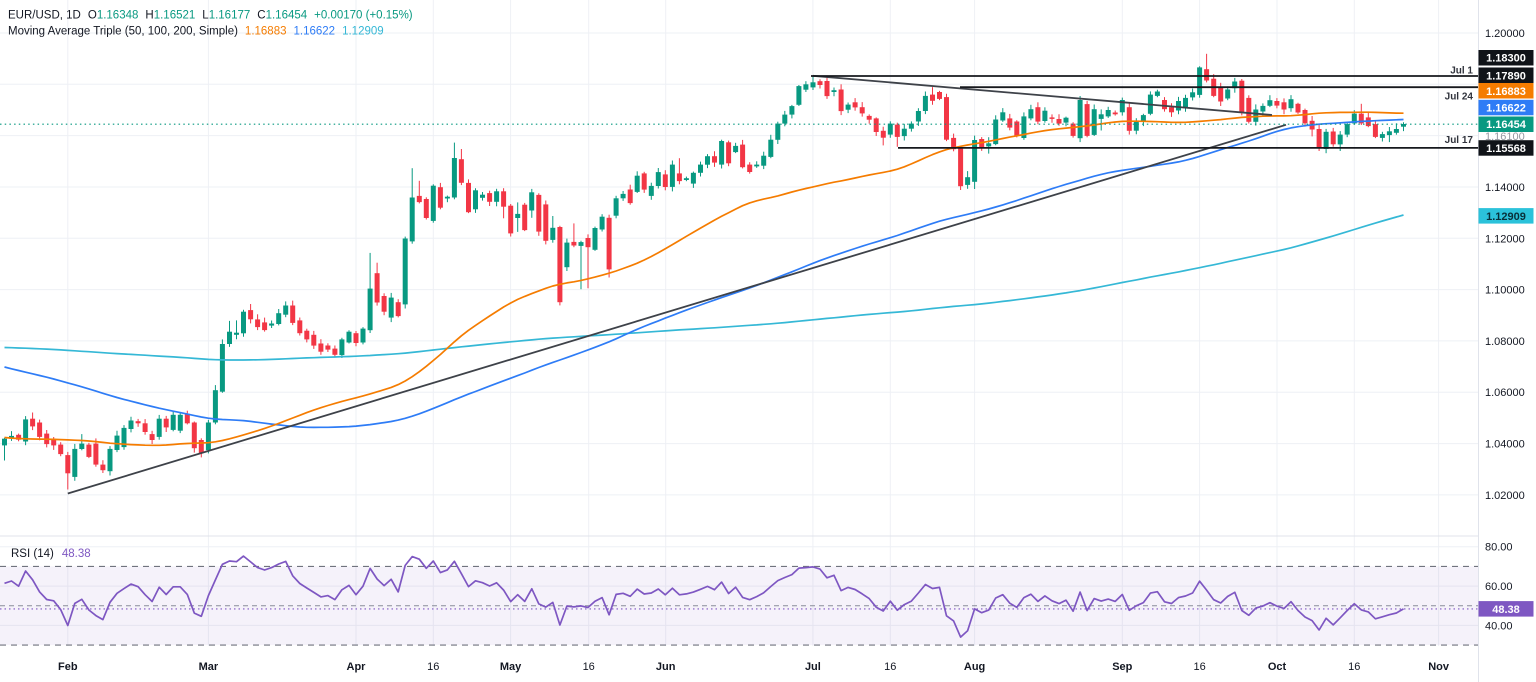 The height and width of the screenshot is (682, 1536). What do you see at coordinates (1505, 342) in the screenshot?
I see `svg-text: 1.08000` at bounding box center [1505, 342].